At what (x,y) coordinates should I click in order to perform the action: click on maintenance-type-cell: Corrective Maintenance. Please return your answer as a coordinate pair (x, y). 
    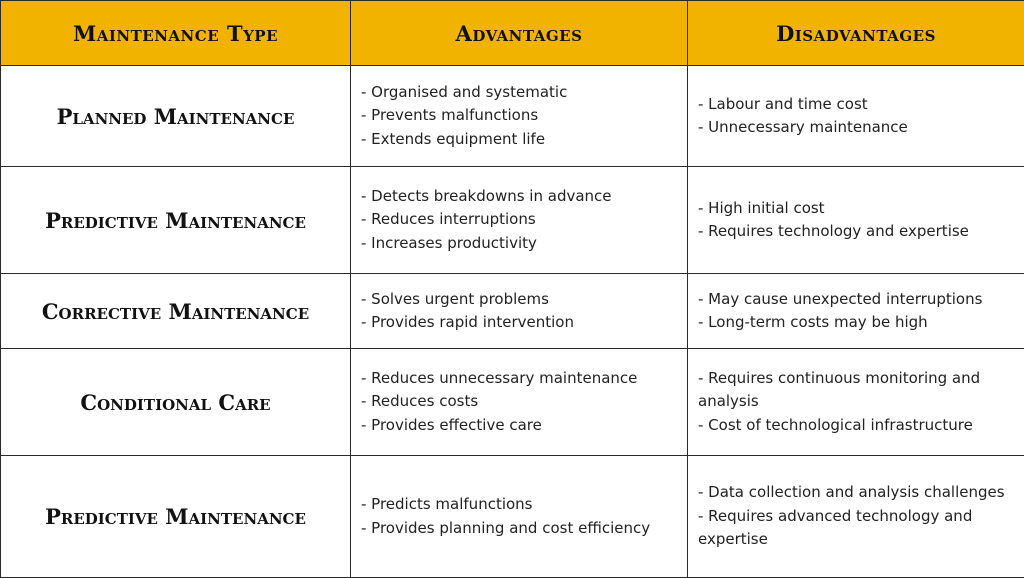
    Looking at the image, I should click on (176, 311).